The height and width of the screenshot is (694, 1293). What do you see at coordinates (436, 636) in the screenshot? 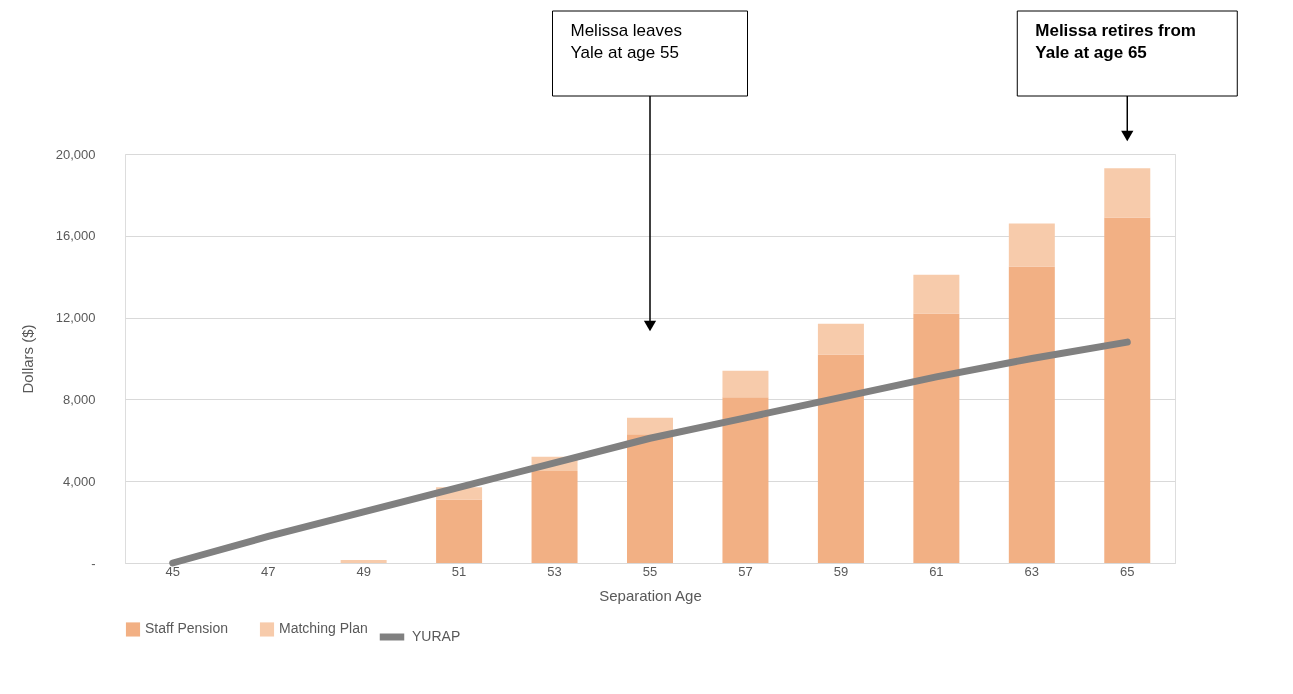
I see `legend-label: YURAP` at bounding box center [436, 636].